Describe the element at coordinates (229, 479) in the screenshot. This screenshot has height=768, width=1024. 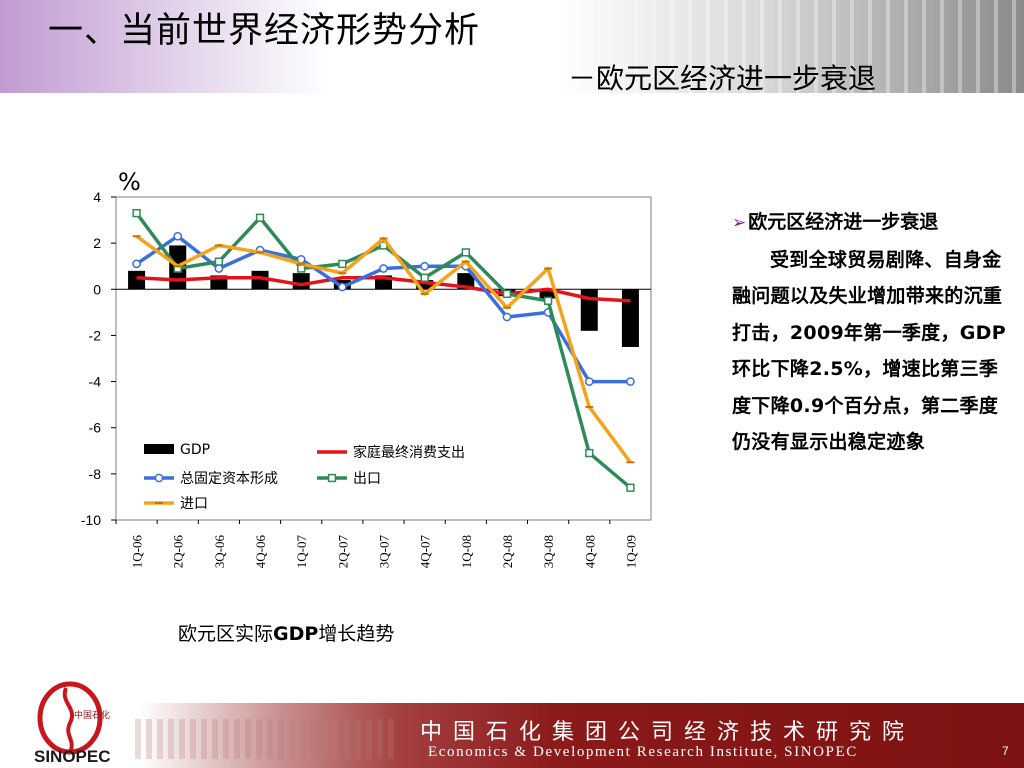
I see `legend-label: 总固定资本形成` at that location.